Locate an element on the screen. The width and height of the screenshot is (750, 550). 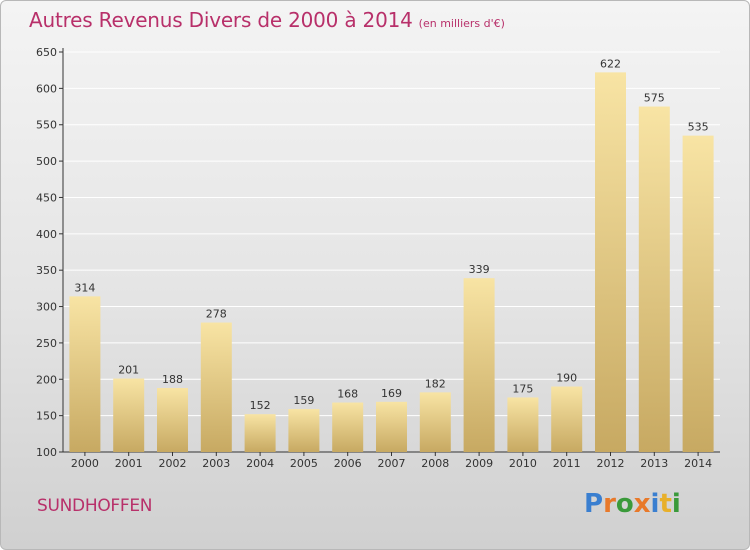
y-tick-label: 200 is located at coordinates (46, 379).